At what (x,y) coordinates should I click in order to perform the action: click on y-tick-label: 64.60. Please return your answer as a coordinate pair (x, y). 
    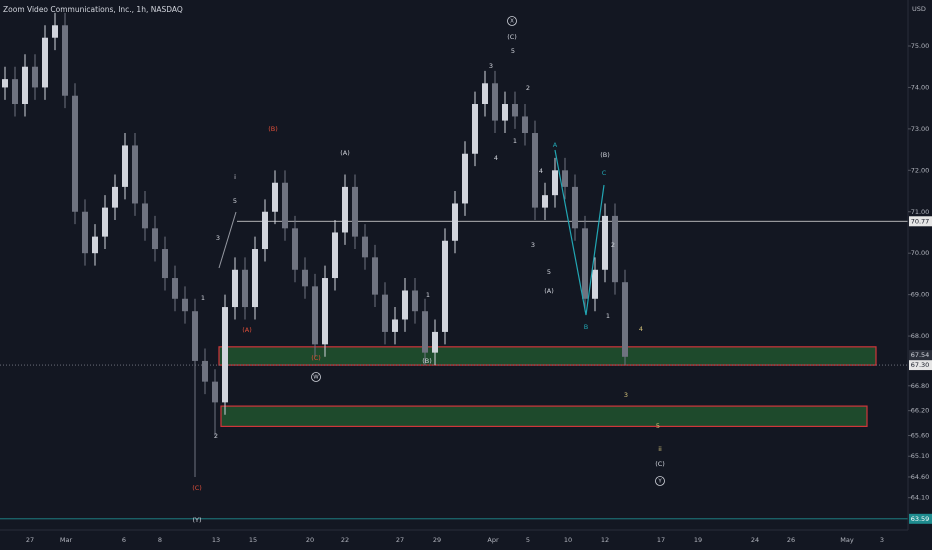
    Looking at the image, I should click on (920, 477).